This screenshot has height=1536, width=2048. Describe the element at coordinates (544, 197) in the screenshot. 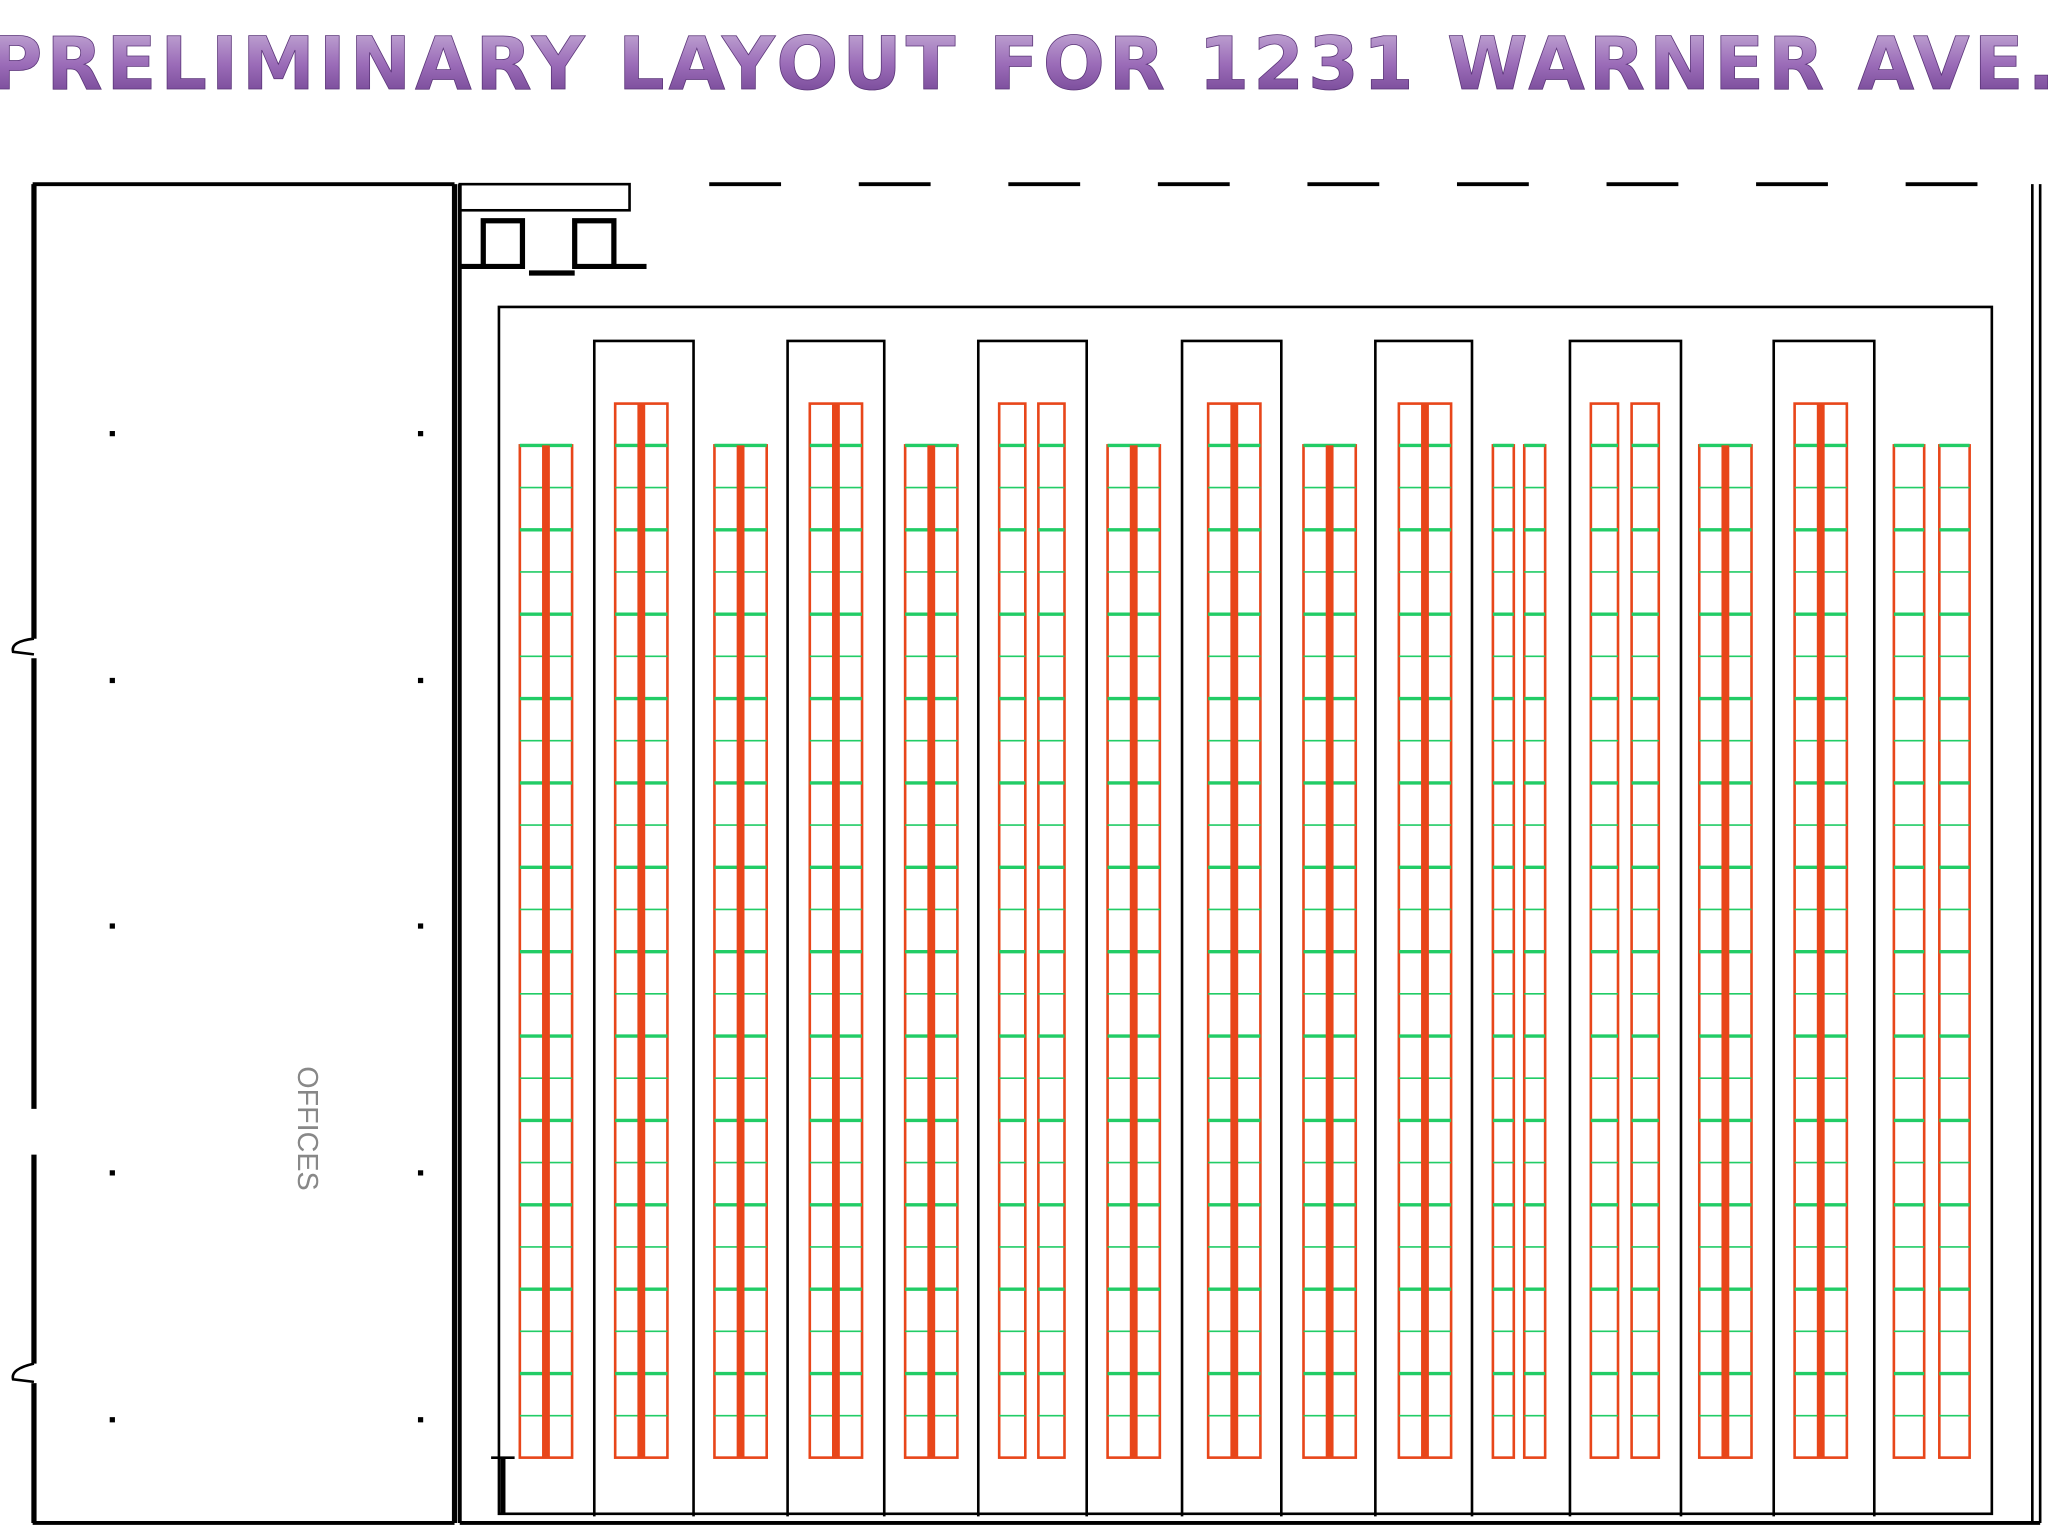

I see `dock-office` at that location.